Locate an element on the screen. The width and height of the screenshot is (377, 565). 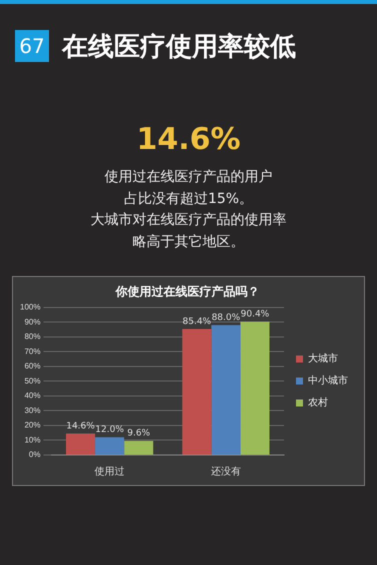
data-label: 9.6% is located at coordinates (139, 433).